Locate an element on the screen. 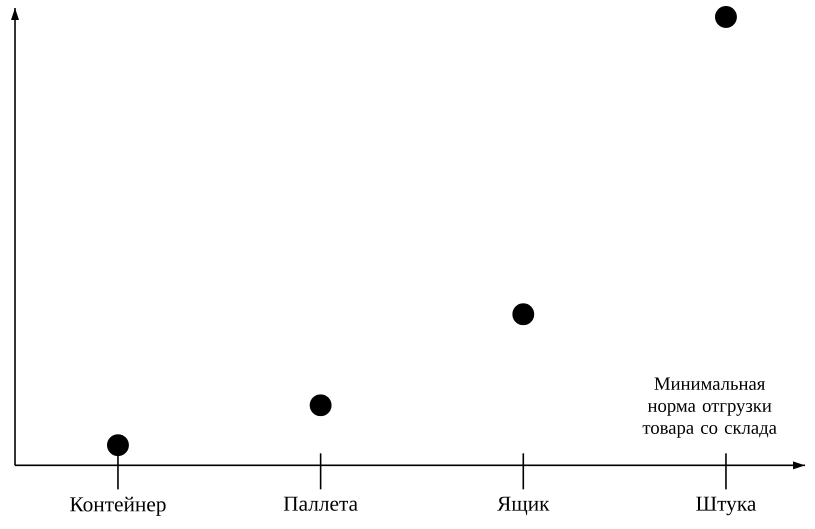 The image size is (815, 529). x-tick-label: Паллета is located at coordinates (321, 503).